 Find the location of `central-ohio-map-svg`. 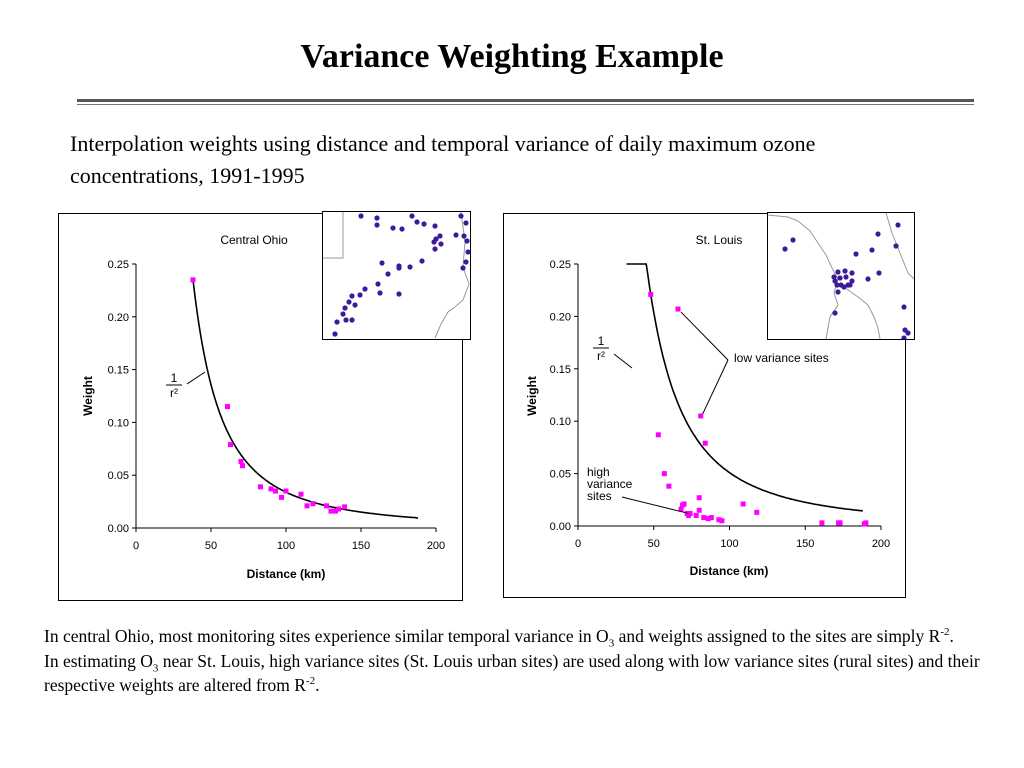

central-ohio-map-svg is located at coordinates (397, 275).